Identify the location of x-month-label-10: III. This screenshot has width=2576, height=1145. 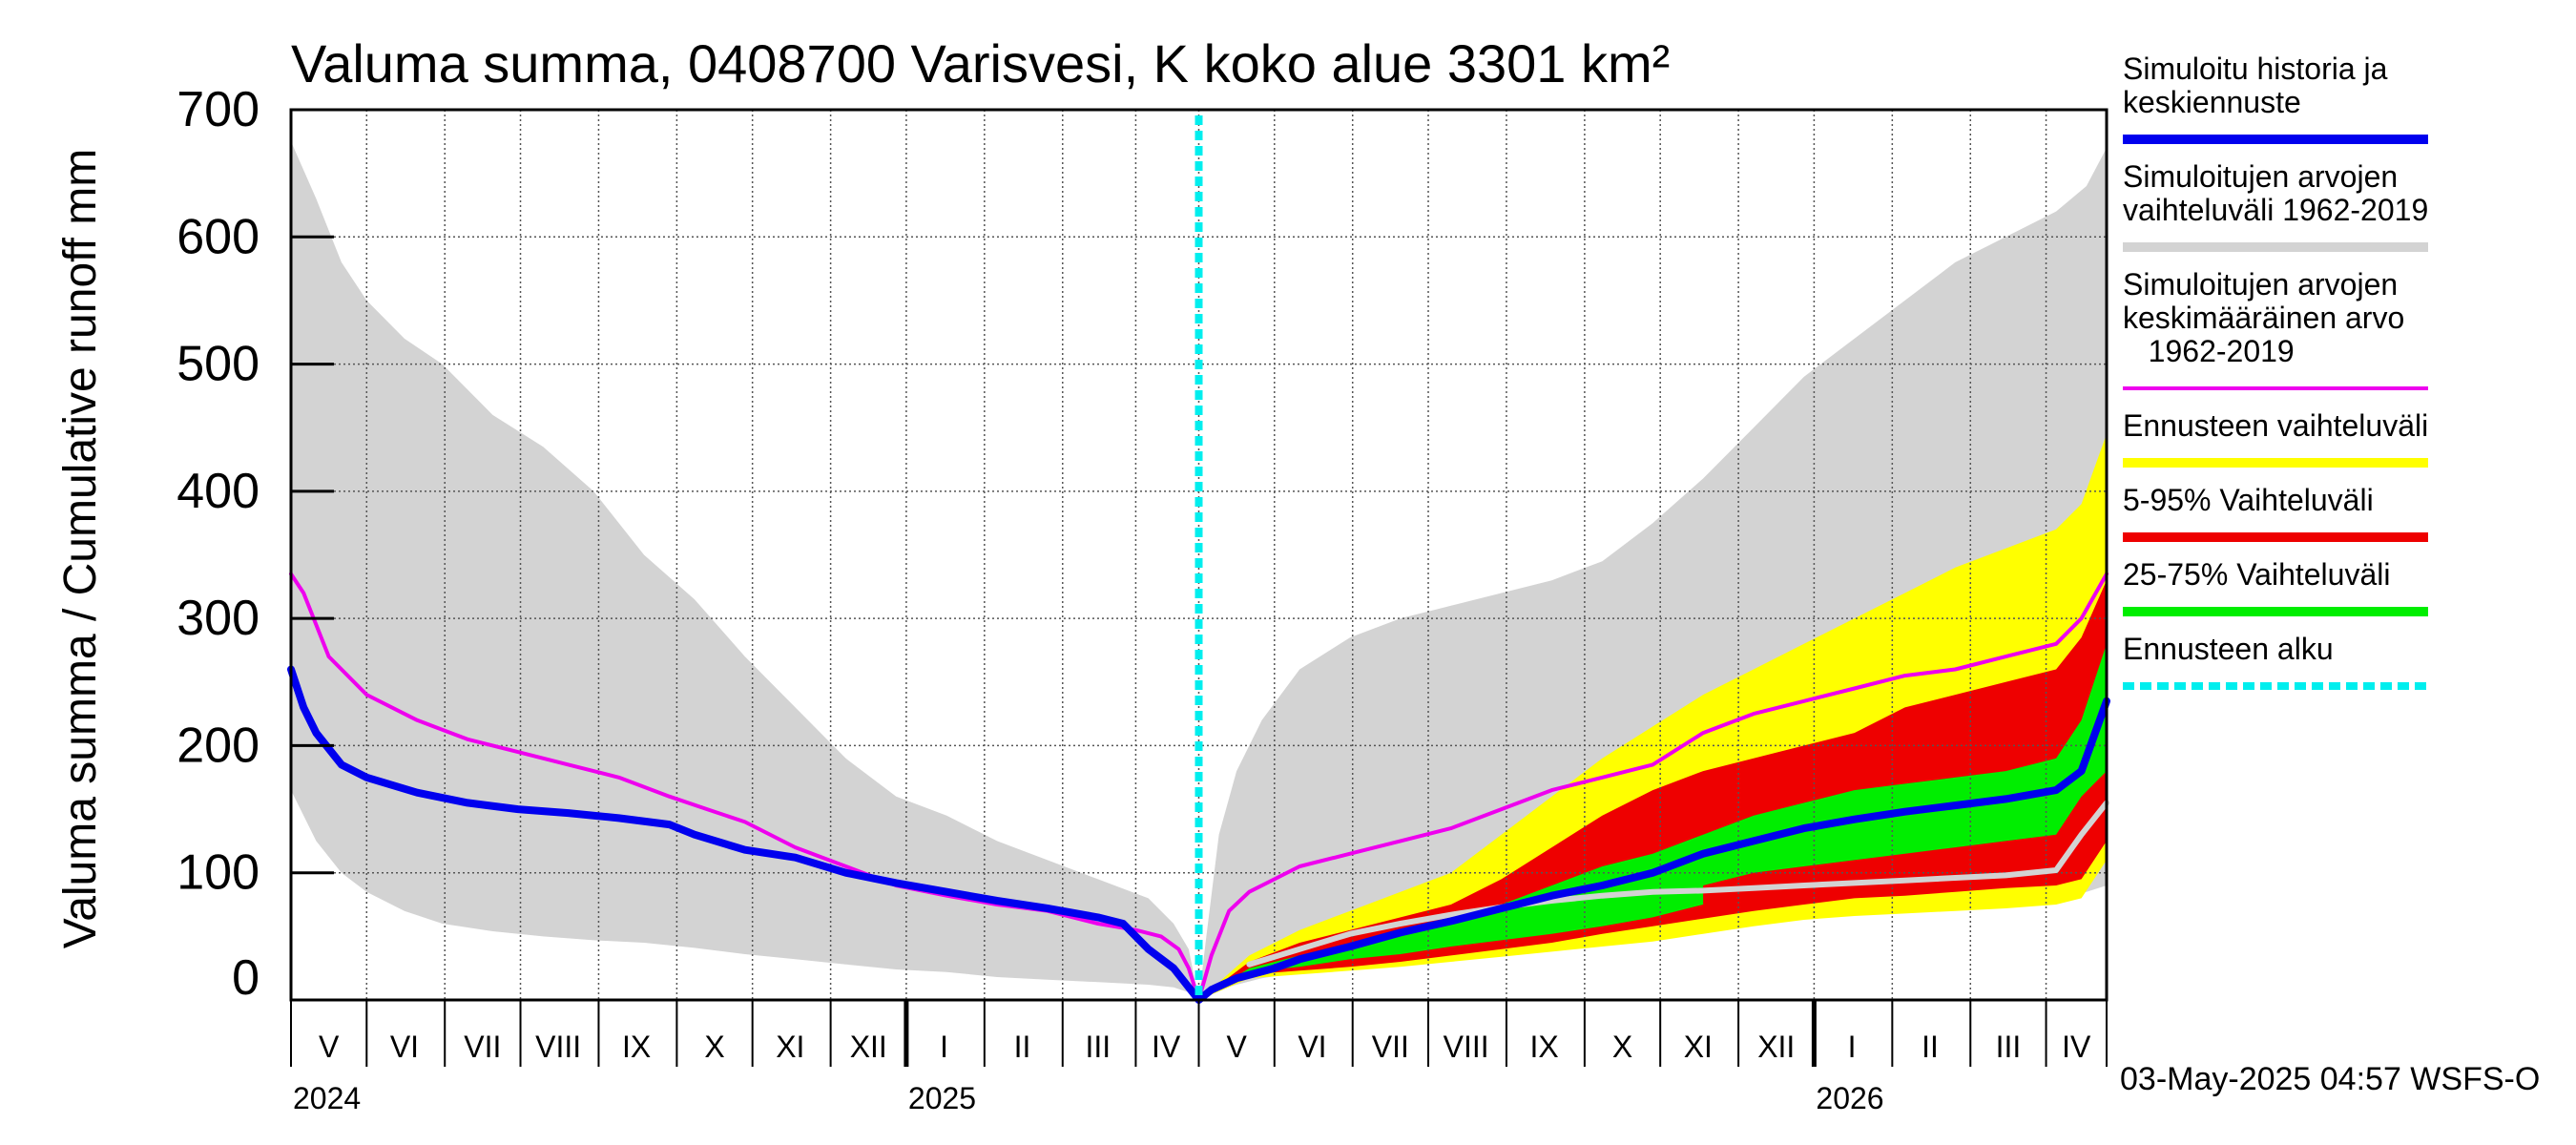
(1098, 1047).